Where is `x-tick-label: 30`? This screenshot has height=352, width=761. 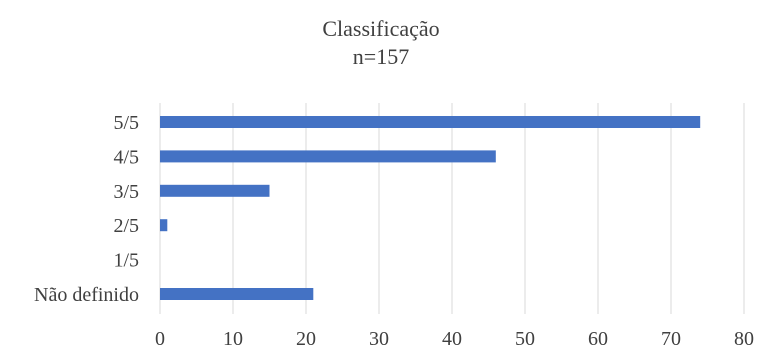
x-tick-label: 30 is located at coordinates (379, 339).